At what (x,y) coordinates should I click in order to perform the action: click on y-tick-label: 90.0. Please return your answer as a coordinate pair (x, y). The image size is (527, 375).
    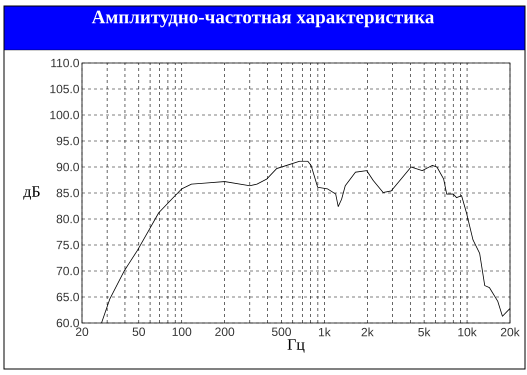
    Looking at the image, I should click on (68, 167).